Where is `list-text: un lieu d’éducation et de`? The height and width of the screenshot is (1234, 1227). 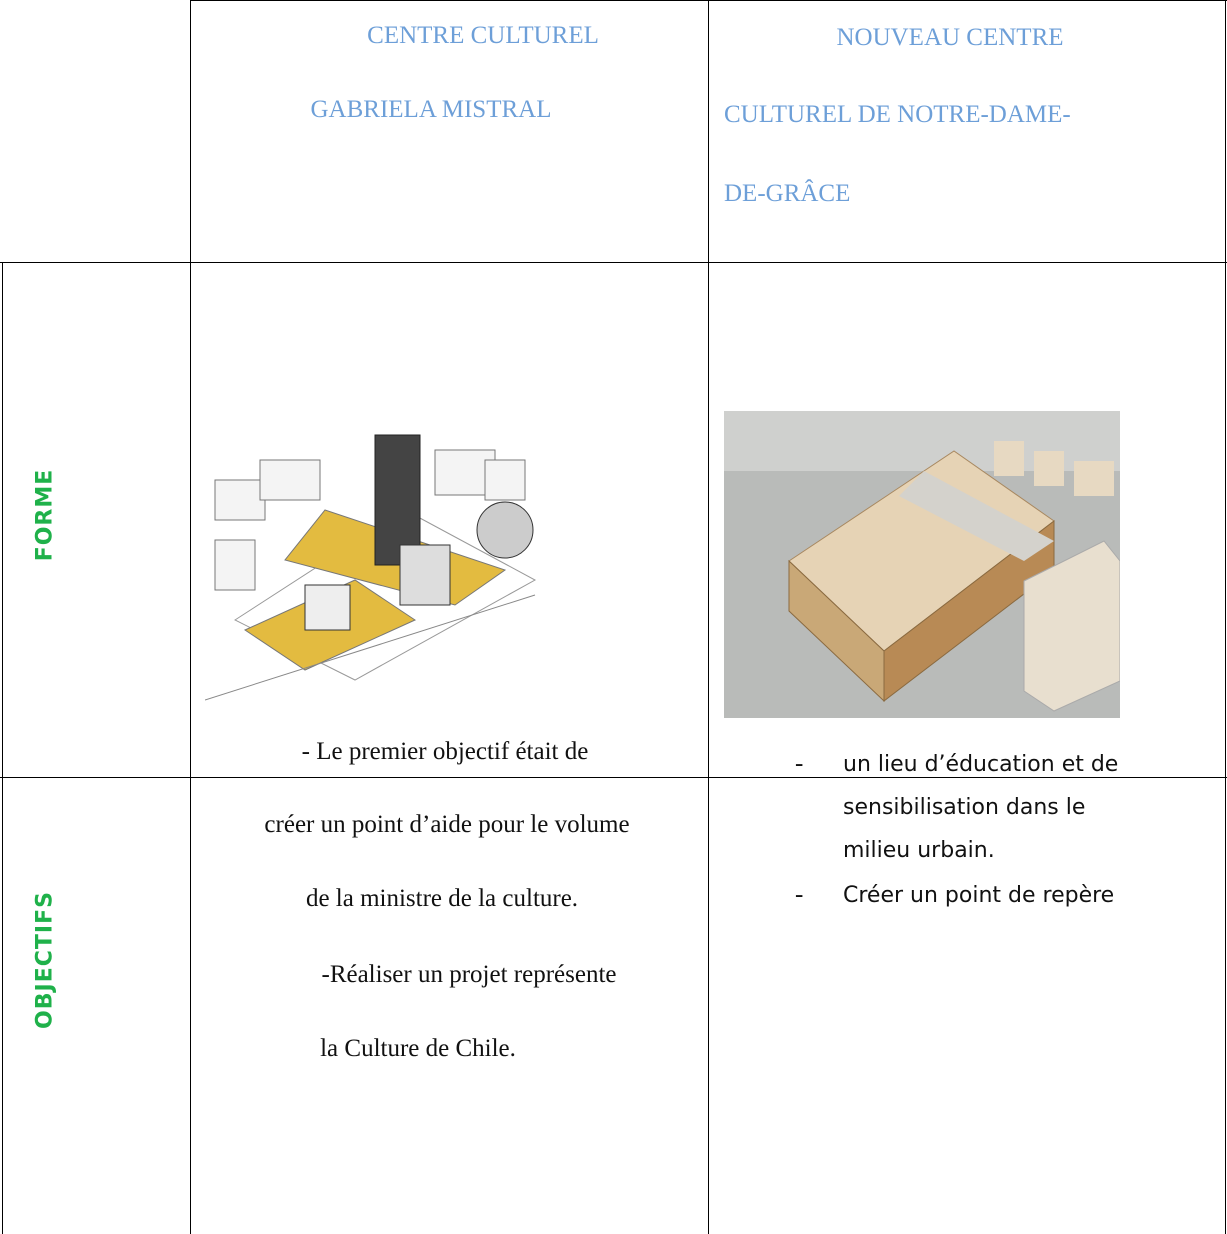 list-text: un lieu d’éducation et de is located at coordinates (981, 764).